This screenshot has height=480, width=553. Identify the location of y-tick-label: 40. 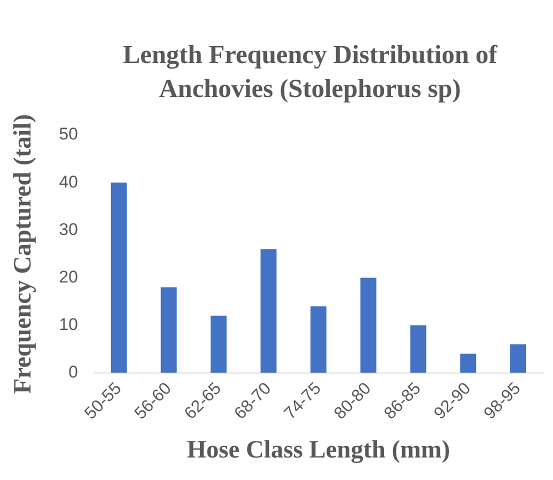
(68, 182).